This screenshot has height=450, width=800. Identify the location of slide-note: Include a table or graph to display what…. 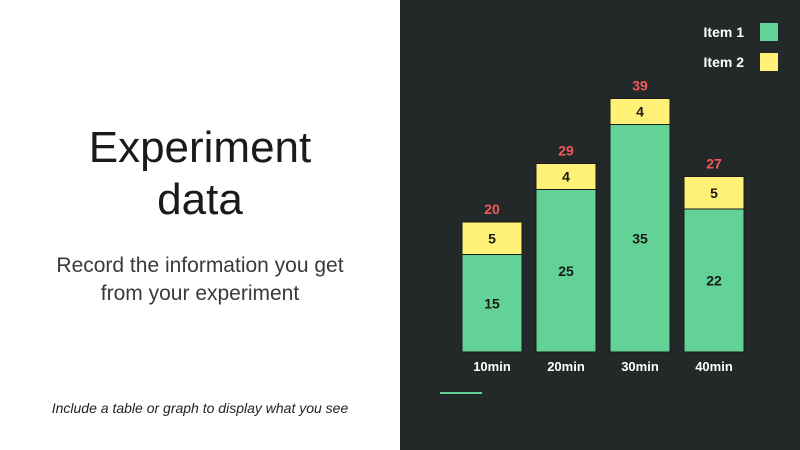
(200, 408).